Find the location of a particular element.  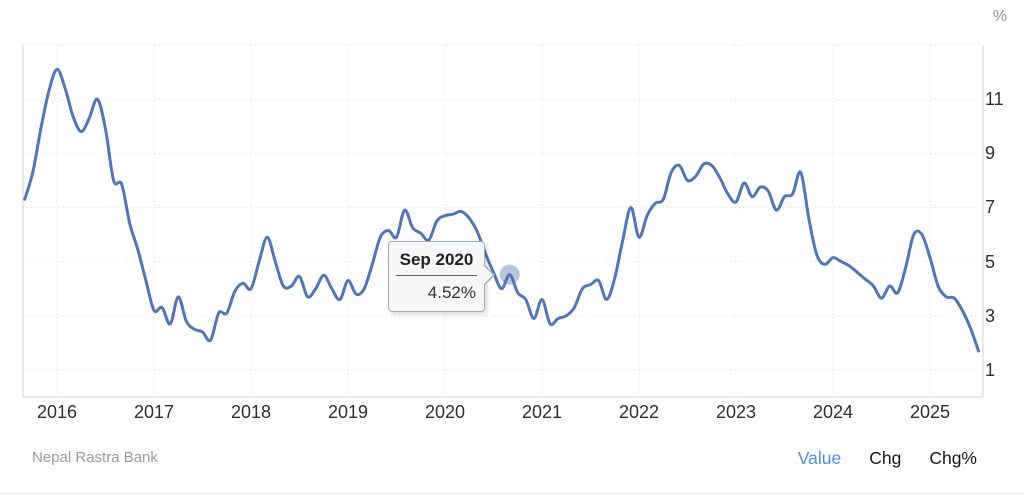

x-axis-label: 2020 is located at coordinates (445, 412).